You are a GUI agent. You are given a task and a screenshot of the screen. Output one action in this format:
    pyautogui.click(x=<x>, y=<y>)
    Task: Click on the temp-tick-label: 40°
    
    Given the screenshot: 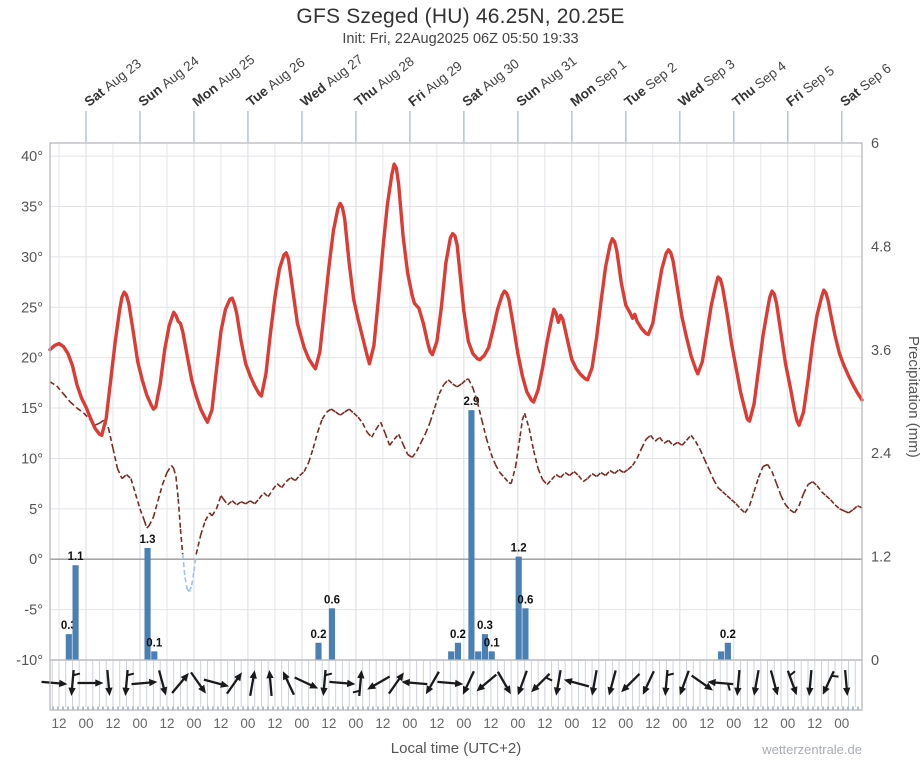 What is the action you would take?
    pyautogui.click(x=32, y=157)
    